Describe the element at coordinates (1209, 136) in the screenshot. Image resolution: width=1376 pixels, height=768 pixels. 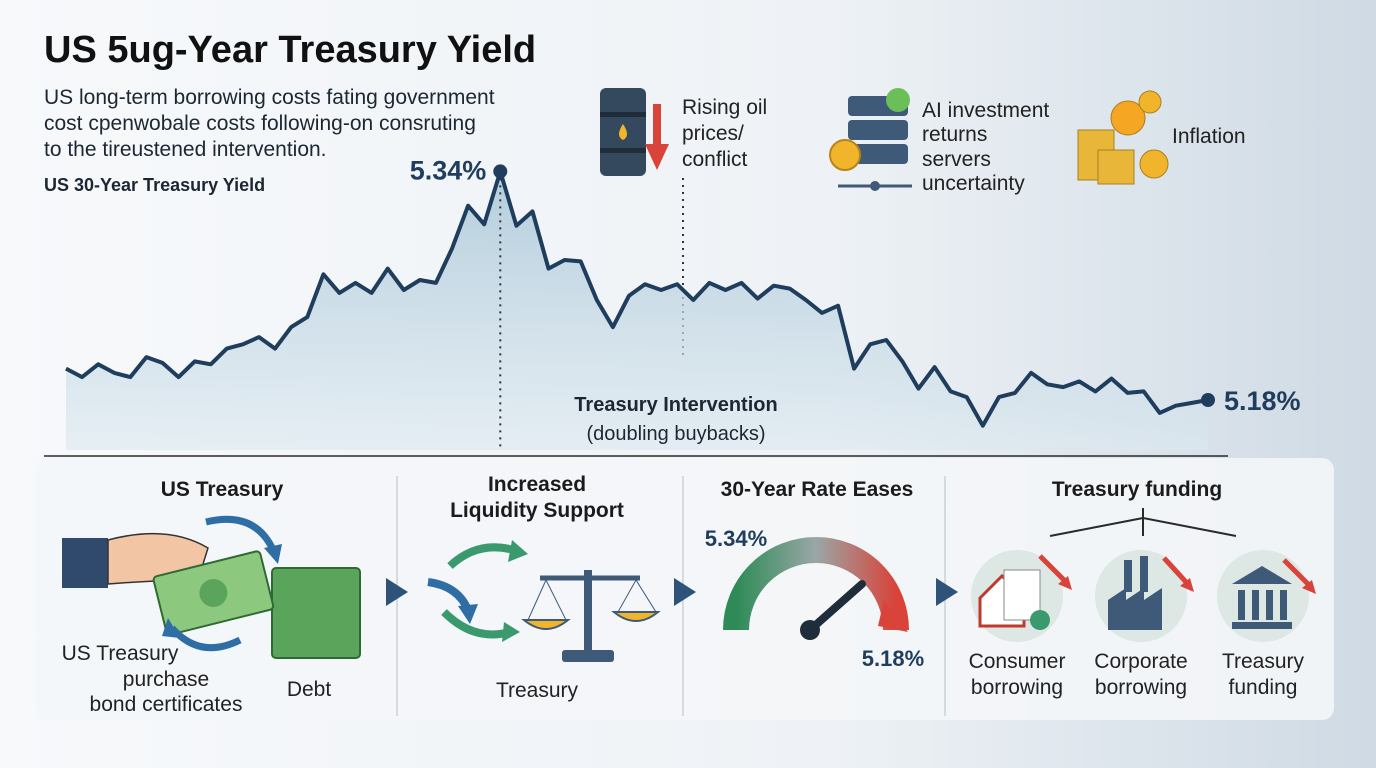
I see `driver-label: Inflation` at that location.